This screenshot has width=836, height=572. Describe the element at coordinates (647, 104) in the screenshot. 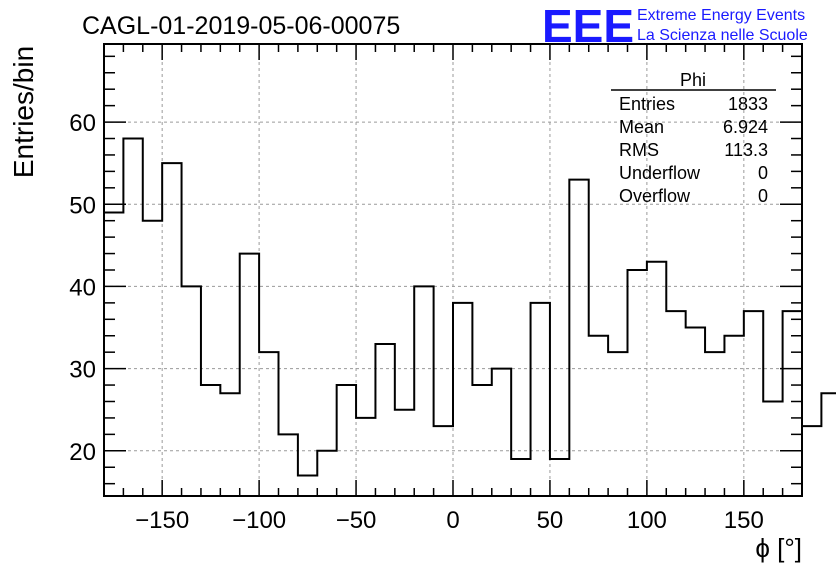

I see `stats-label-entries: Entries` at that location.